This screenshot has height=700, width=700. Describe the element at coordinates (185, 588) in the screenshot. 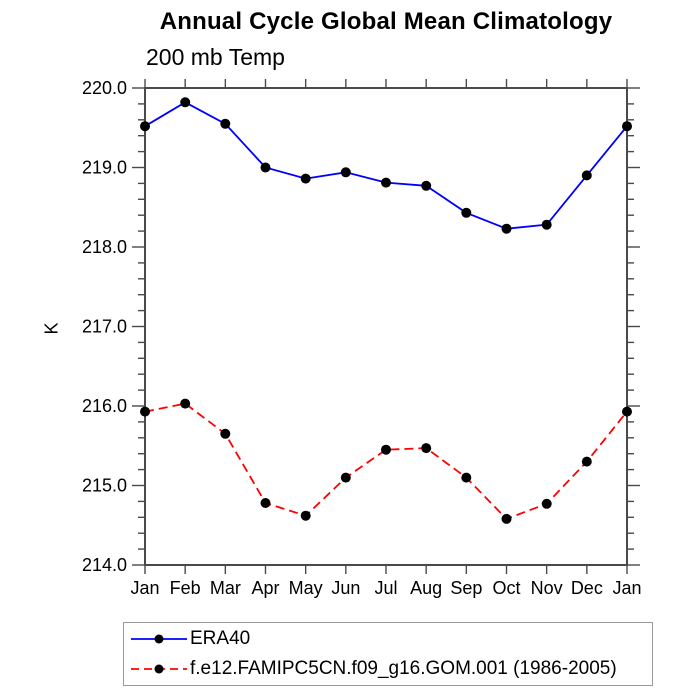

I see `x-axis-tick-label: Feb` at that location.